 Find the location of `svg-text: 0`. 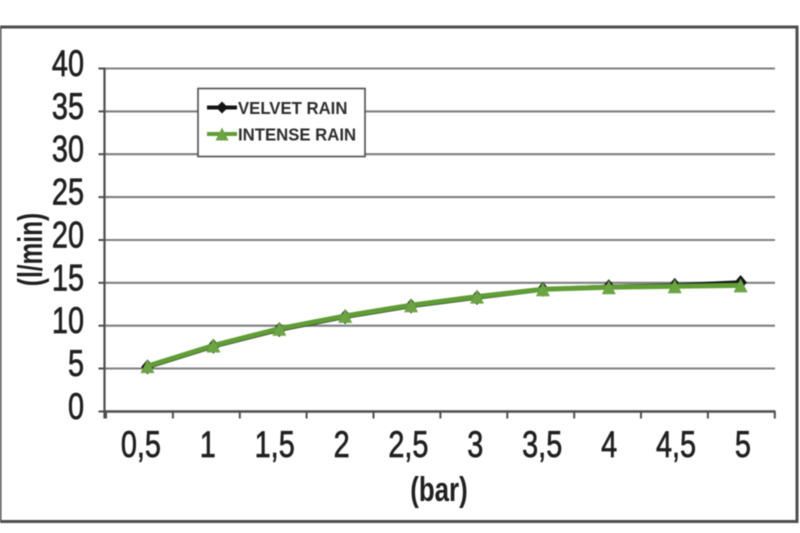

svg-text: 0 is located at coordinates (76, 407).